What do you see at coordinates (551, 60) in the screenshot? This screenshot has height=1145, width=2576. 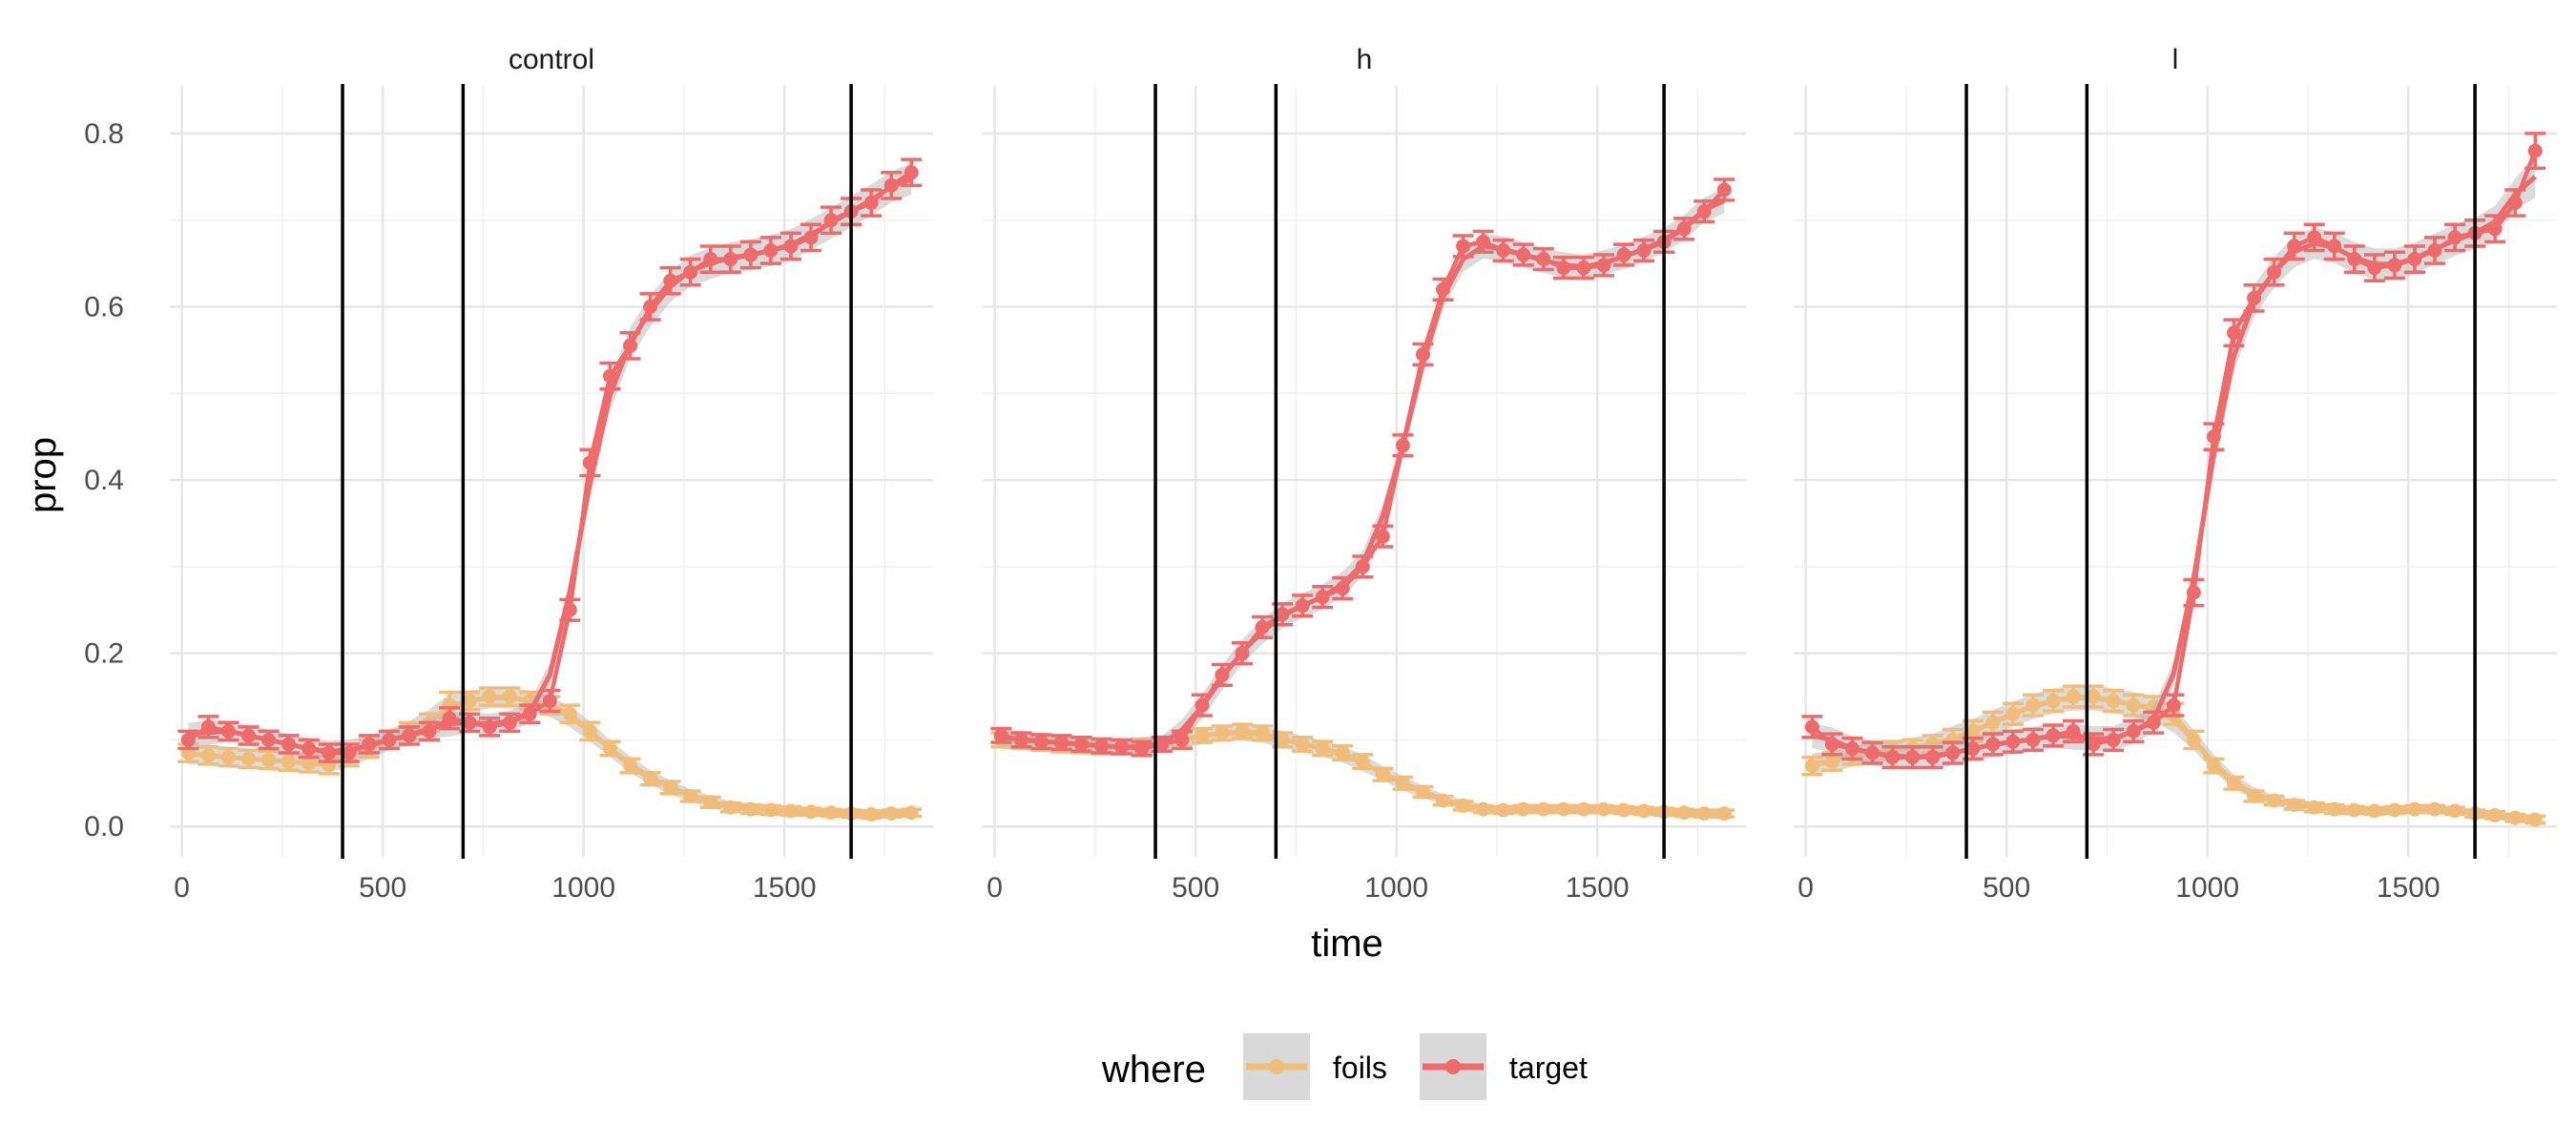 I see `facet-label: control` at bounding box center [551, 60].